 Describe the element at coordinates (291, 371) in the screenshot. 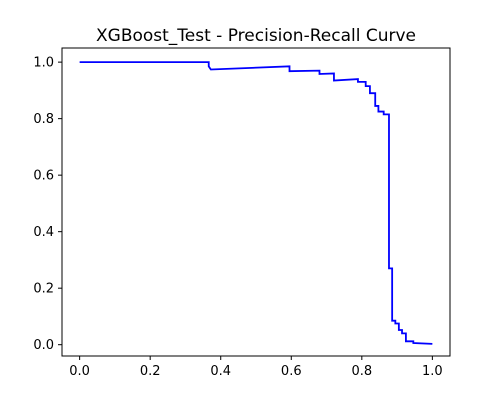

I see `x-tick-label: 0.6` at that location.